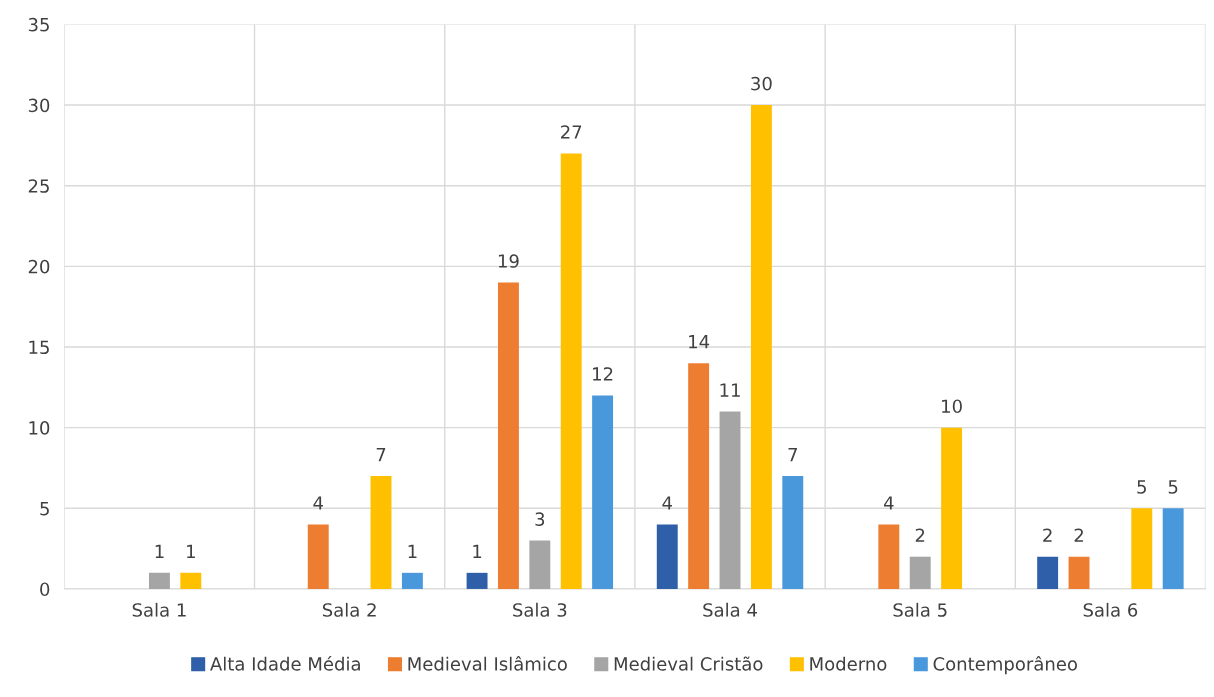 This screenshot has width=1214, height=697. I want to click on y-tick-label: 15, so click(39, 347).